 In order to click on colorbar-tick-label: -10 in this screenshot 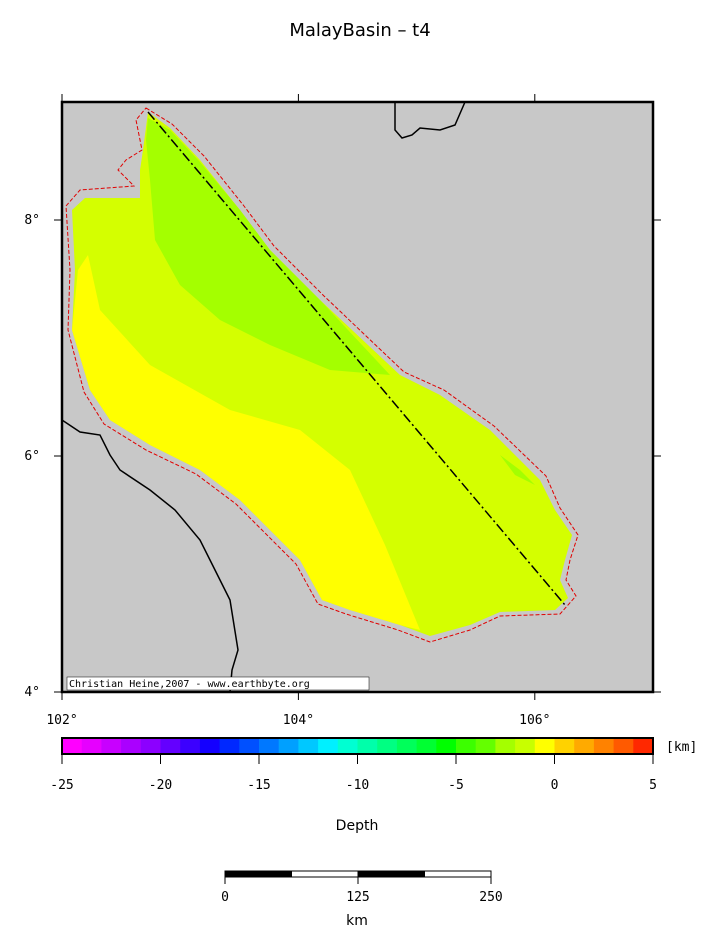, I will do `click(357, 785)`.